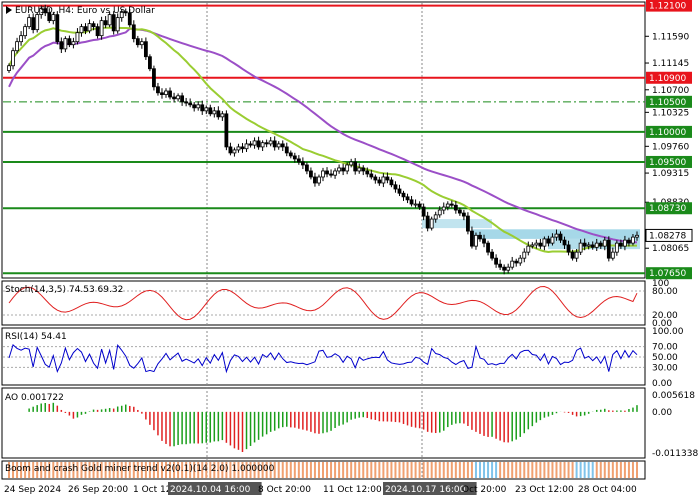 This screenshot has width=700, height=500. Describe the element at coordinates (673, 396) in the screenshot. I see `ao-tick-label: 0.005618` at that location.